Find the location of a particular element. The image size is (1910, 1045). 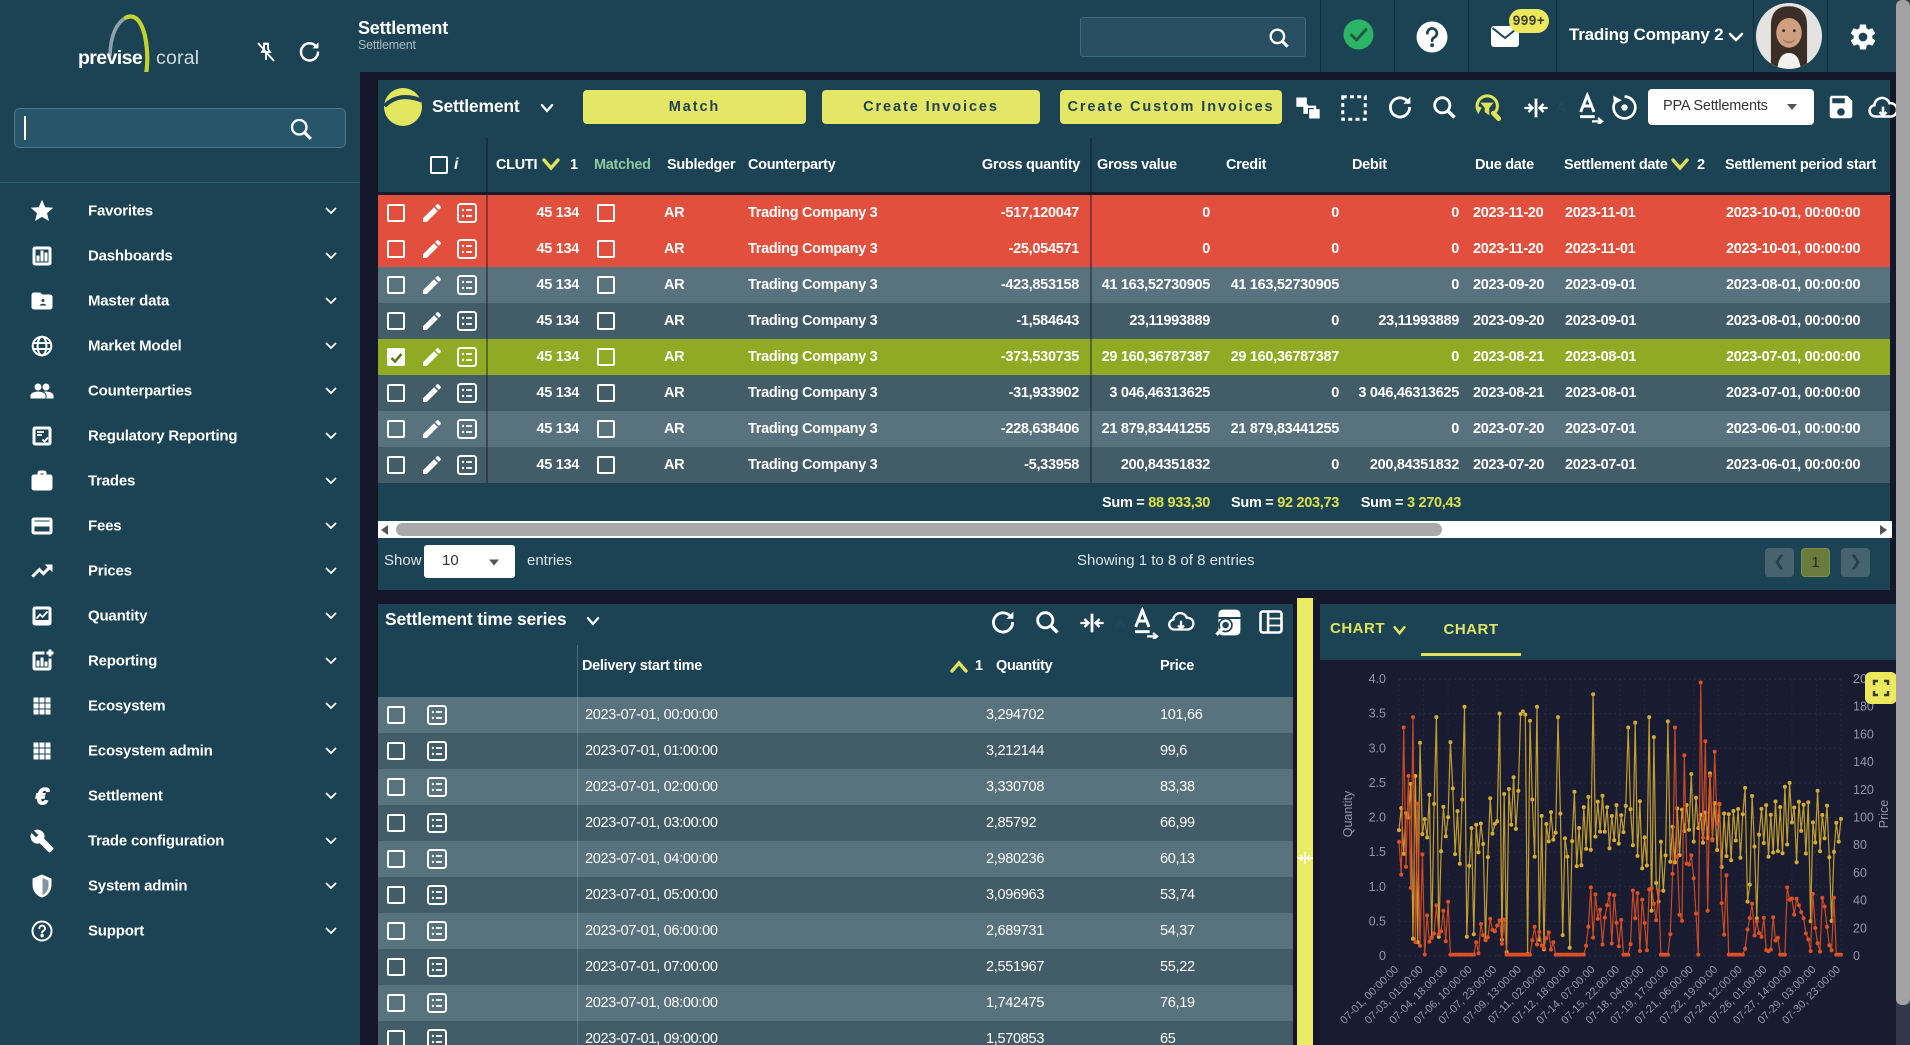

svg-text: 100 is located at coordinates (1863, 818).